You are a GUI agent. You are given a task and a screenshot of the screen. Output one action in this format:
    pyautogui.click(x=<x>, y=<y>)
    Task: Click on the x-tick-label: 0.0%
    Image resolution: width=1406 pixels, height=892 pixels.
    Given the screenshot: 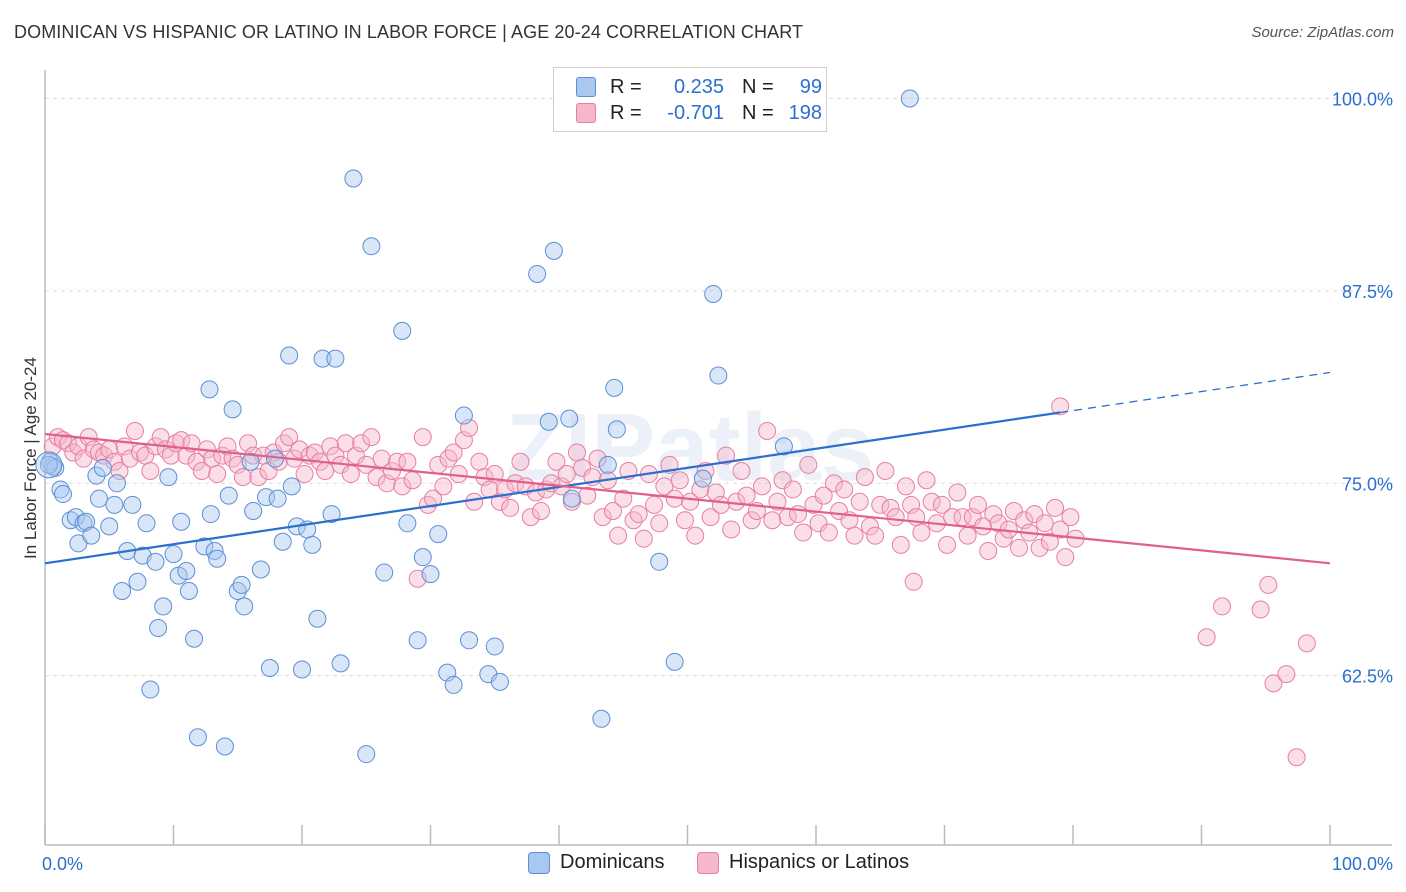 What is the action you would take?
    pyautogui.click(x=62, y=864)
    